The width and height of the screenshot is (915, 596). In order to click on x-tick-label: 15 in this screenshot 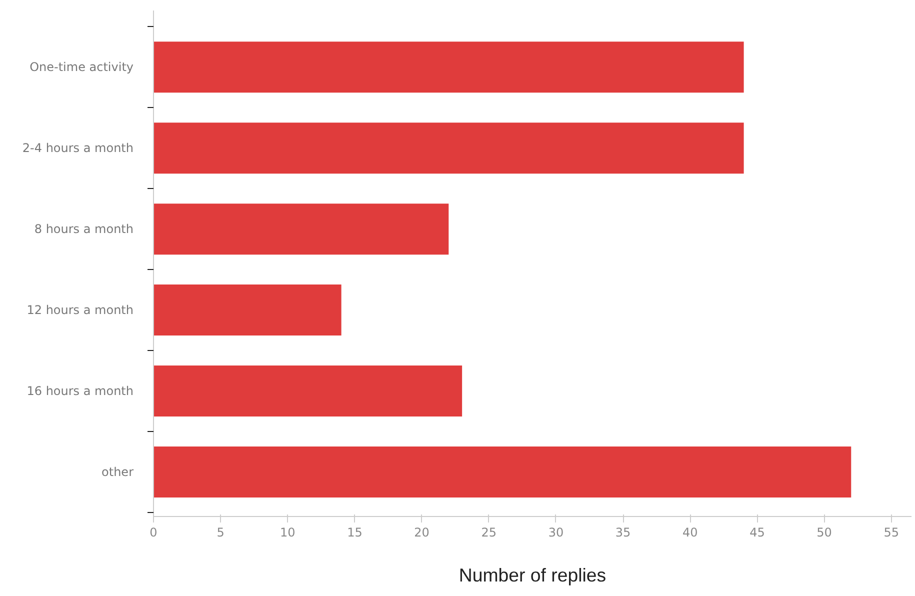, I will do `click(354, 533)`.